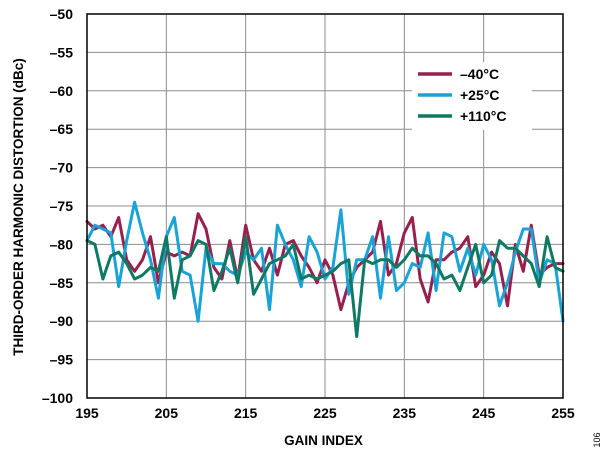  Describe the element at coordinates (246, 413) in the screenshot. I see `x-tick-label: 215` at that location.